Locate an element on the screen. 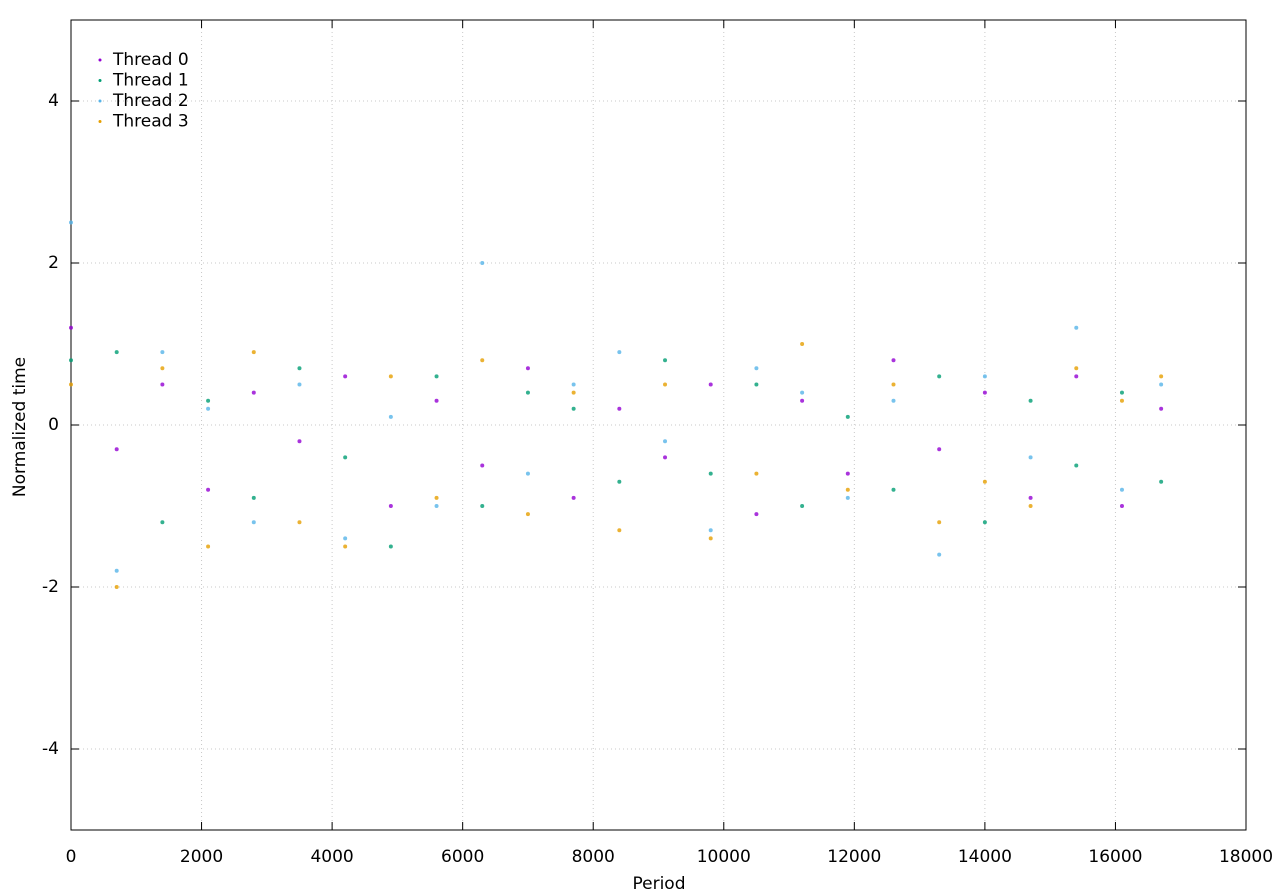 The image size is (1280, 896). legend-label: Thread 1 is located at coordinates (150, 81).